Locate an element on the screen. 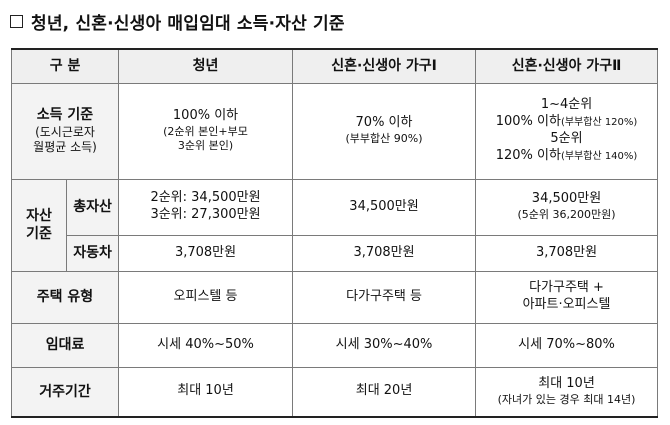 The image size is (670, 425). total-assets-type2-cell: 34,500만원 (5순위 36,200만원) is located at coordinates (567, 207).